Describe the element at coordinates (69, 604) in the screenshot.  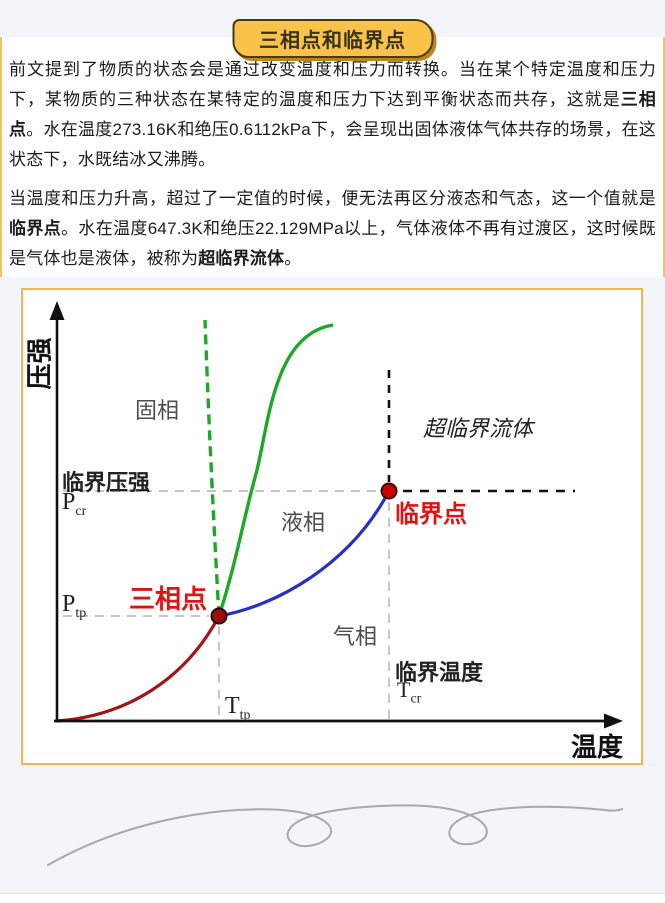
I see `p-tp-main: P` at that location.